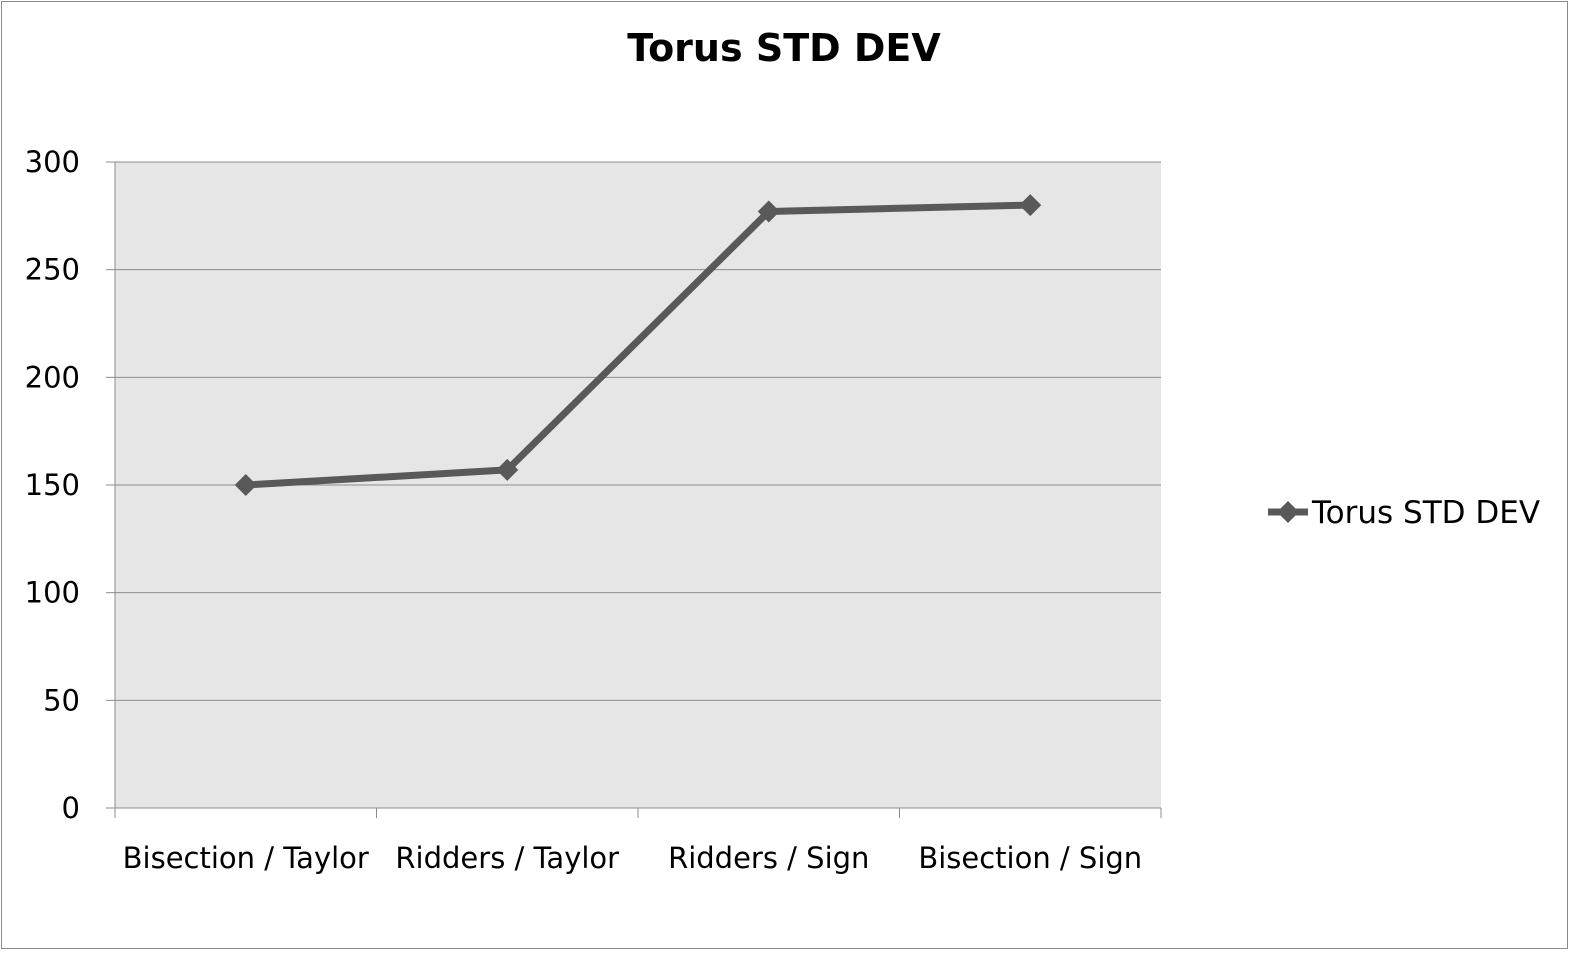 The width and height of the screenshot is (1575, 956). I want to click on legend: Torus STD DEV, so click(1404, 513).